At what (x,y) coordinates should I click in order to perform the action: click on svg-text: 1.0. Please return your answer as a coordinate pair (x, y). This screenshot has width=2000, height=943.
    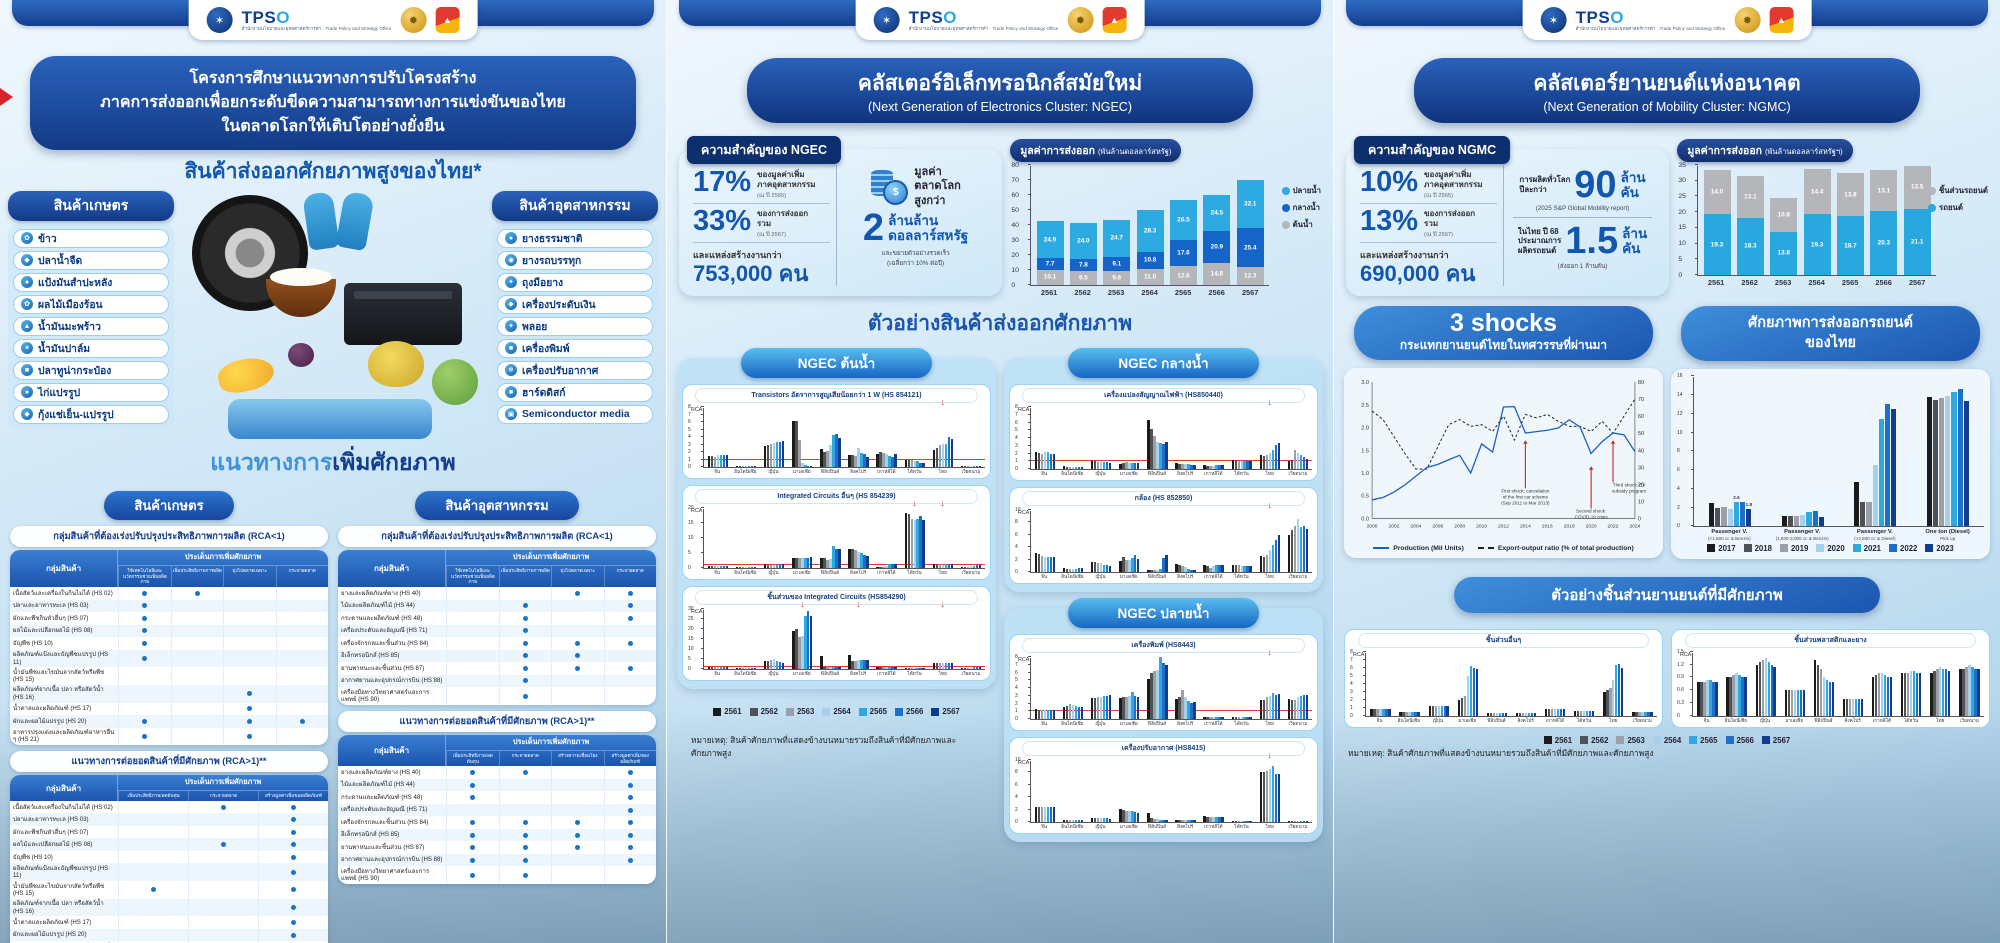
    Looking at the image, I should click on (1365, 474).